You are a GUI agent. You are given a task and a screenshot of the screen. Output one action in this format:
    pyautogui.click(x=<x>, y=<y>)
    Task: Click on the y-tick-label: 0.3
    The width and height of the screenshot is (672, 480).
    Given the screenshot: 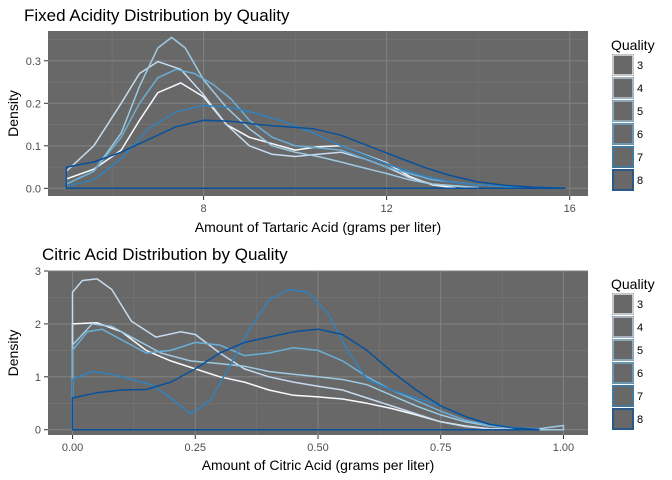 What is the action you would take?
    pyautogui.click(x=33, y=62)
    